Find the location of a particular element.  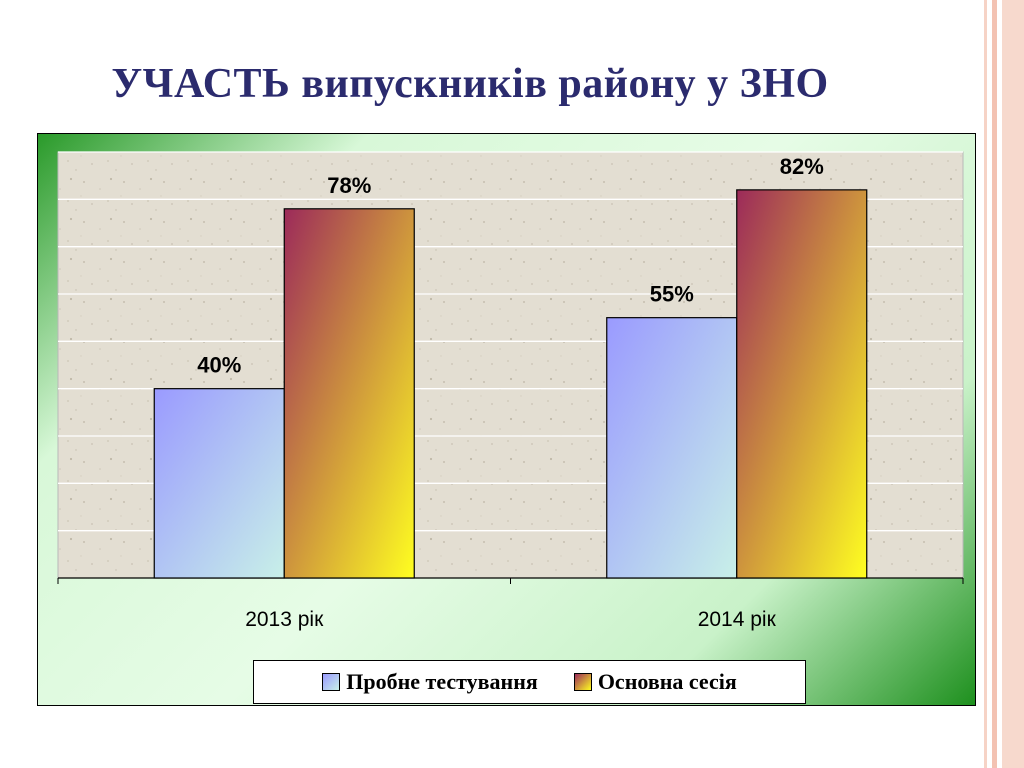

legend-label-series-2: Основна сесія is located at coordinates (667, 681).